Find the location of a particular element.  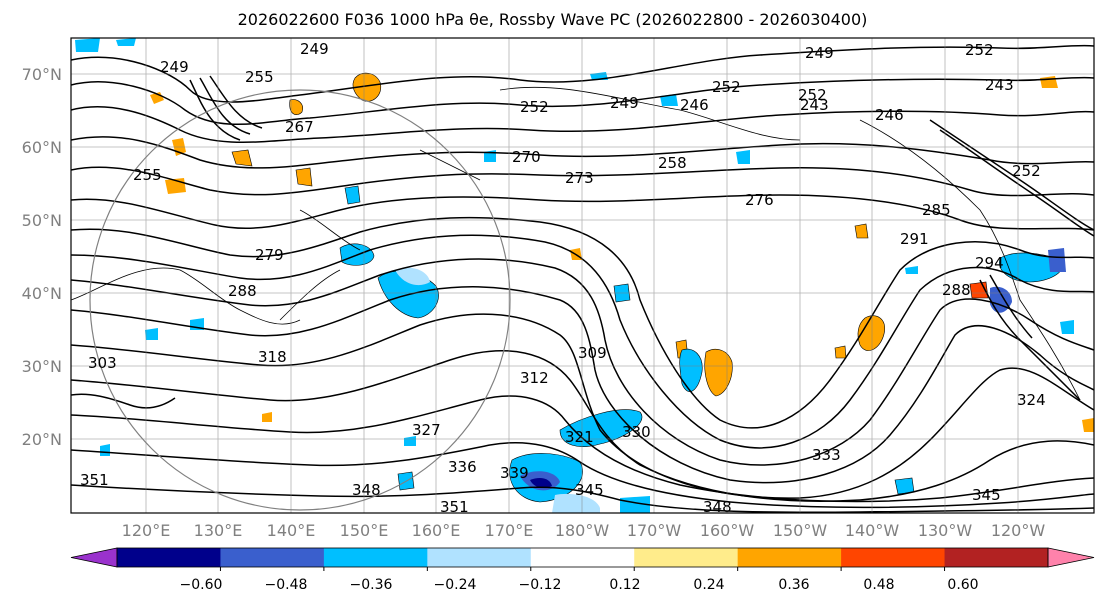

contour-label: 333 is located at coordinates (826, 455).